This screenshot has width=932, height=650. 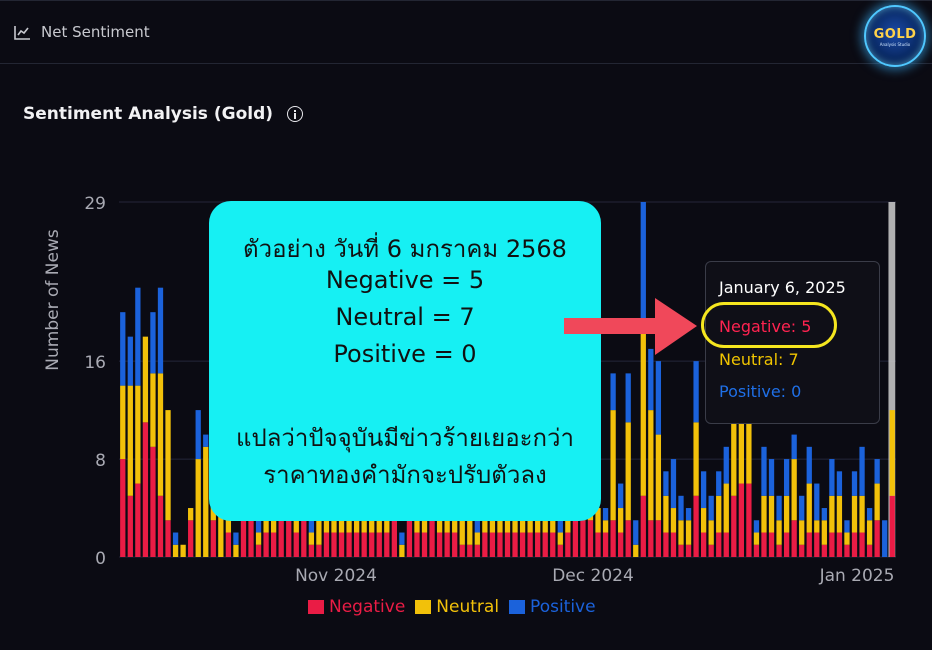 What do you see at coordinates (857, 576) in the screenshot?
I see `x-tick-label: Jan 2025` at bounding box center [857, 576].